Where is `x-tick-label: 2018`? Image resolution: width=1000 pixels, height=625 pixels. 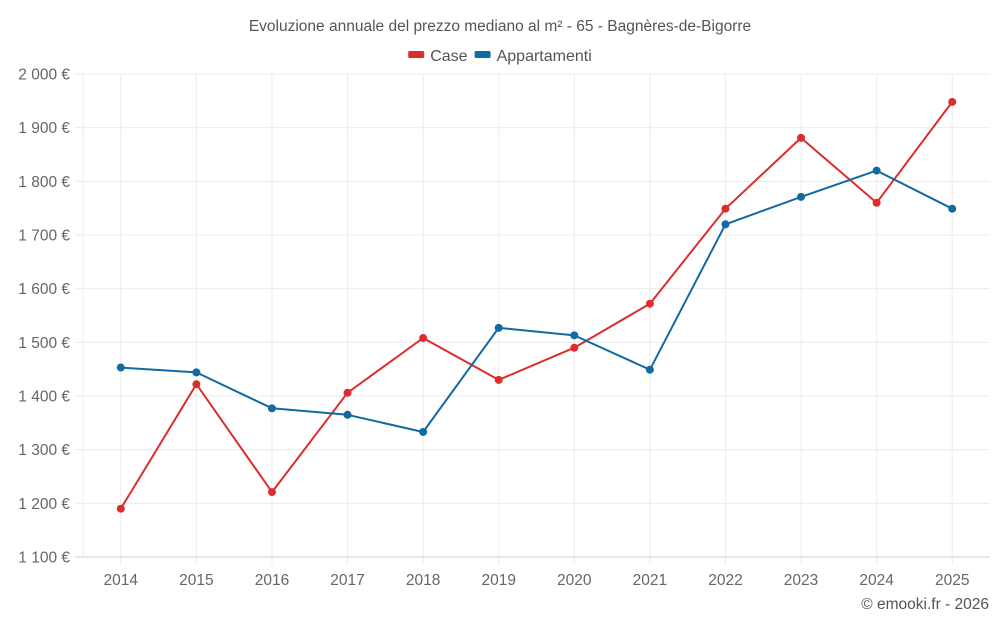 x-tick-label: 2018 is located at coordinates (423, 580).